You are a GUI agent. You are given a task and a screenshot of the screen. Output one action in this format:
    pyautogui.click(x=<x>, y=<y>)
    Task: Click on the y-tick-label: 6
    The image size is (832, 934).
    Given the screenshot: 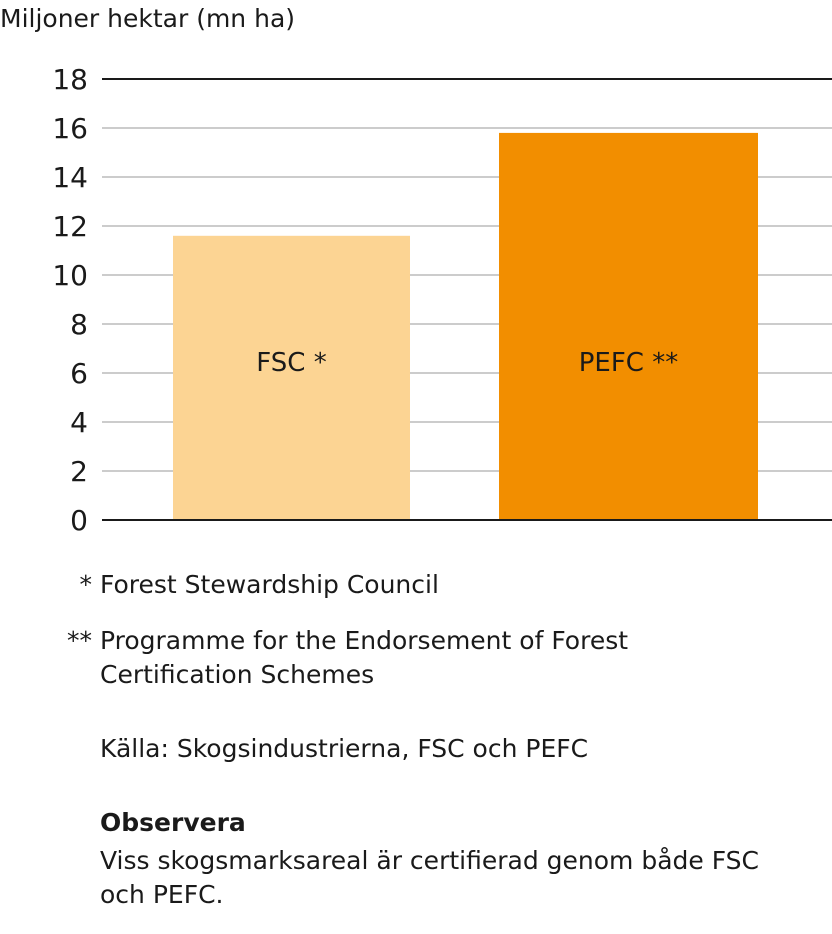 What is the action you would take?
    pyautogui.click(x=79, y=373)
    